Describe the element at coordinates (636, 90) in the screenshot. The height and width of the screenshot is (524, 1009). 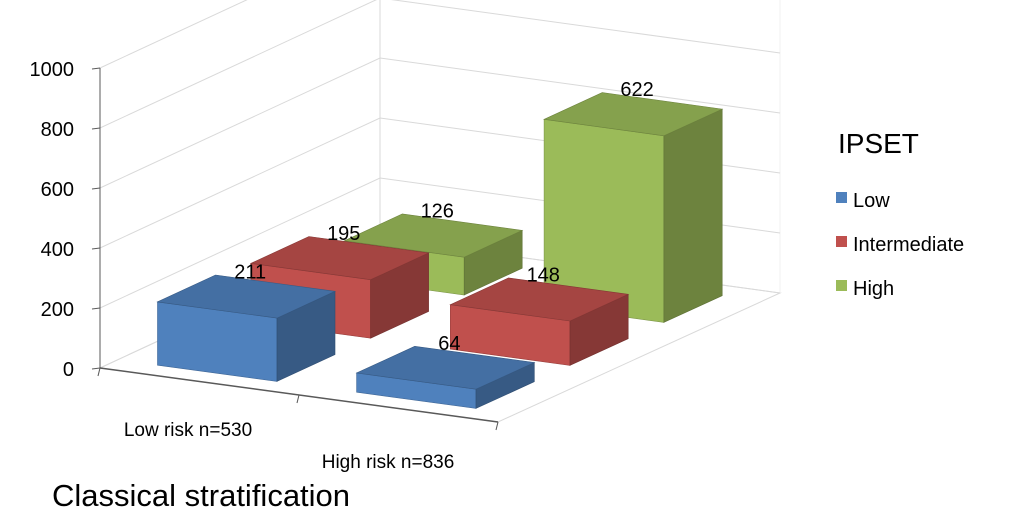
I see `data-label: 622` at that location.